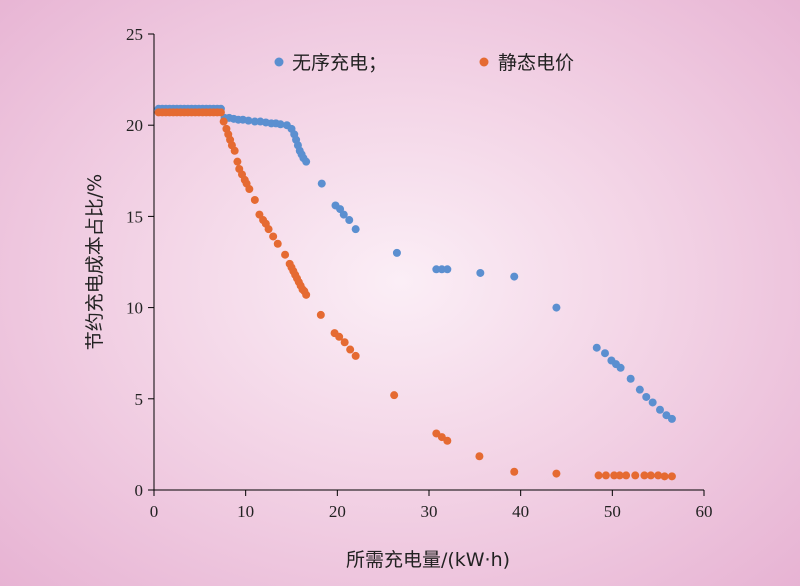 This screenshot has width=800, height=586. I want to click on y-tick-label: 5, so click(139, 399).